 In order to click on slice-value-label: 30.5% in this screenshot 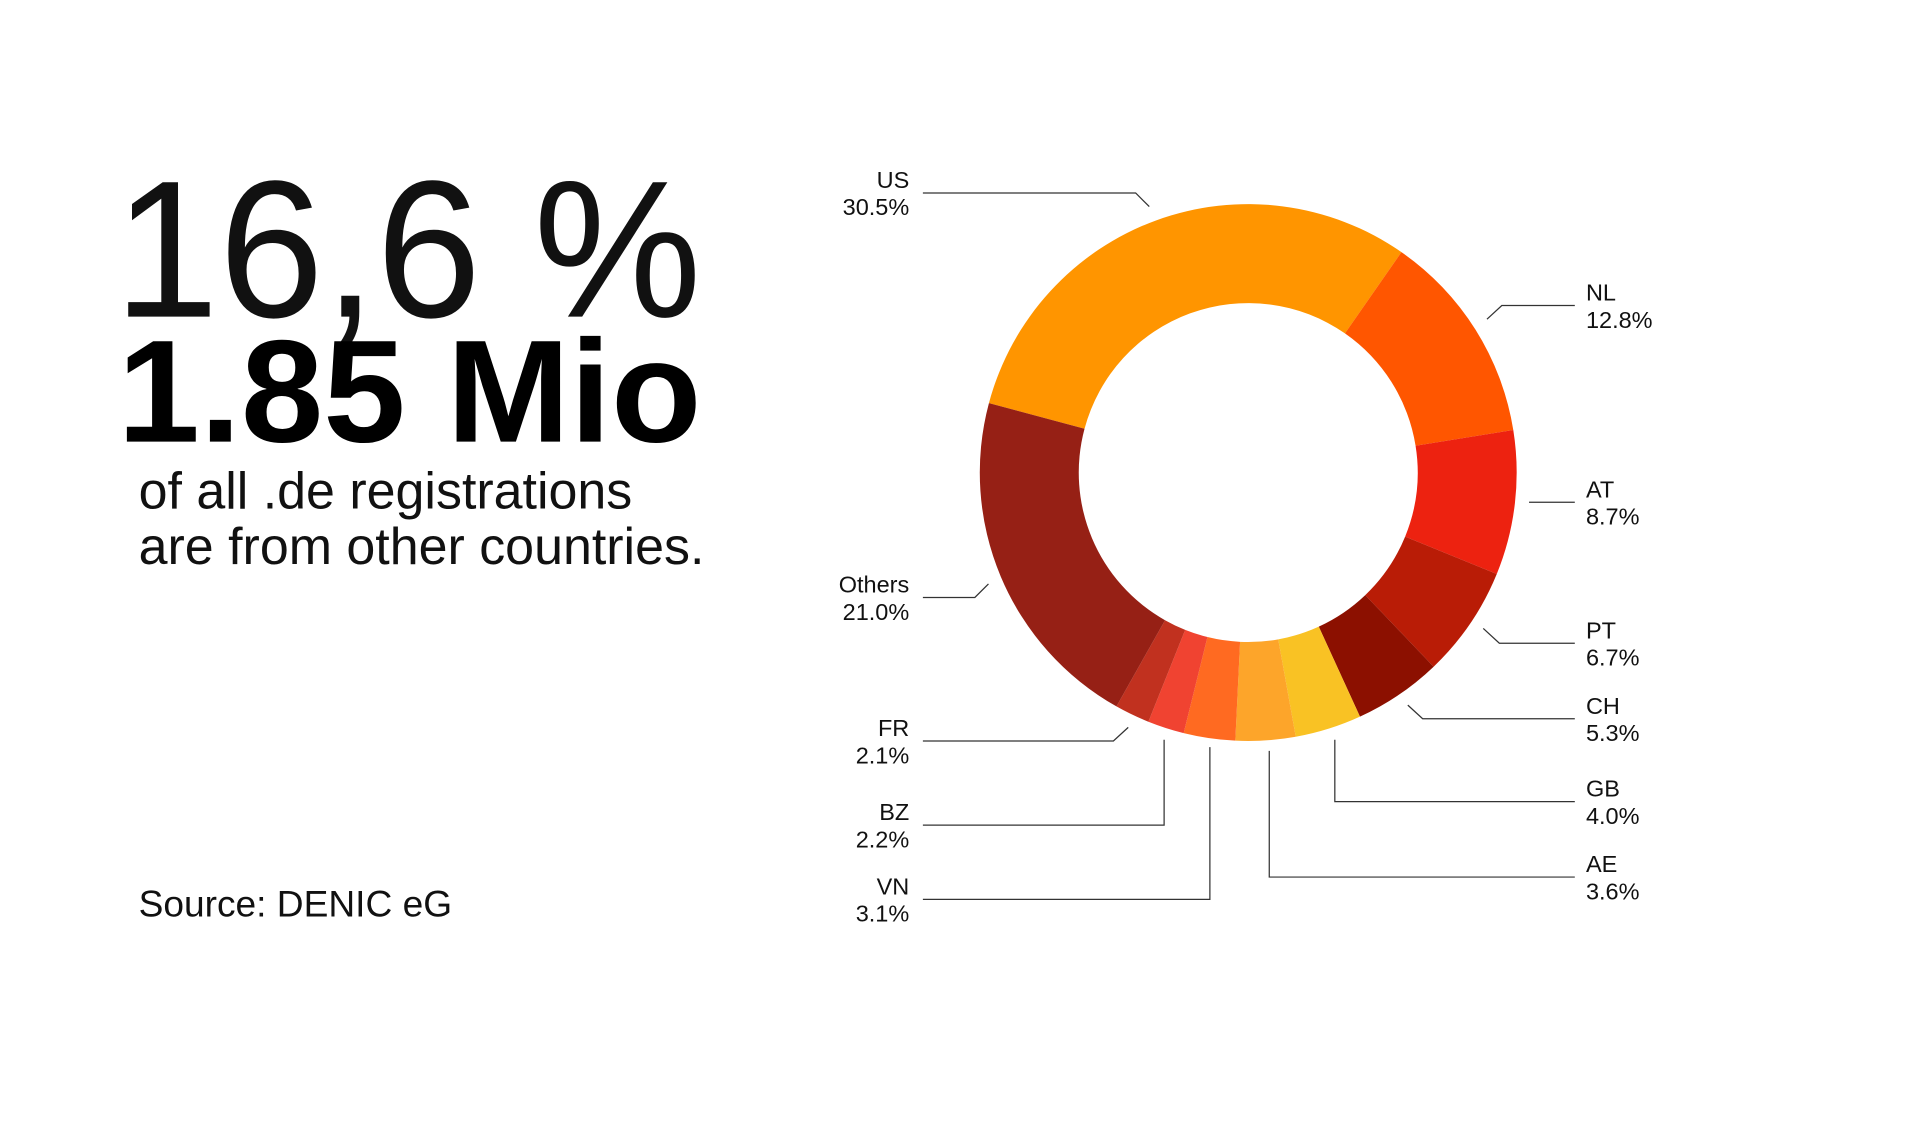, I will do `click(876, 207)`.